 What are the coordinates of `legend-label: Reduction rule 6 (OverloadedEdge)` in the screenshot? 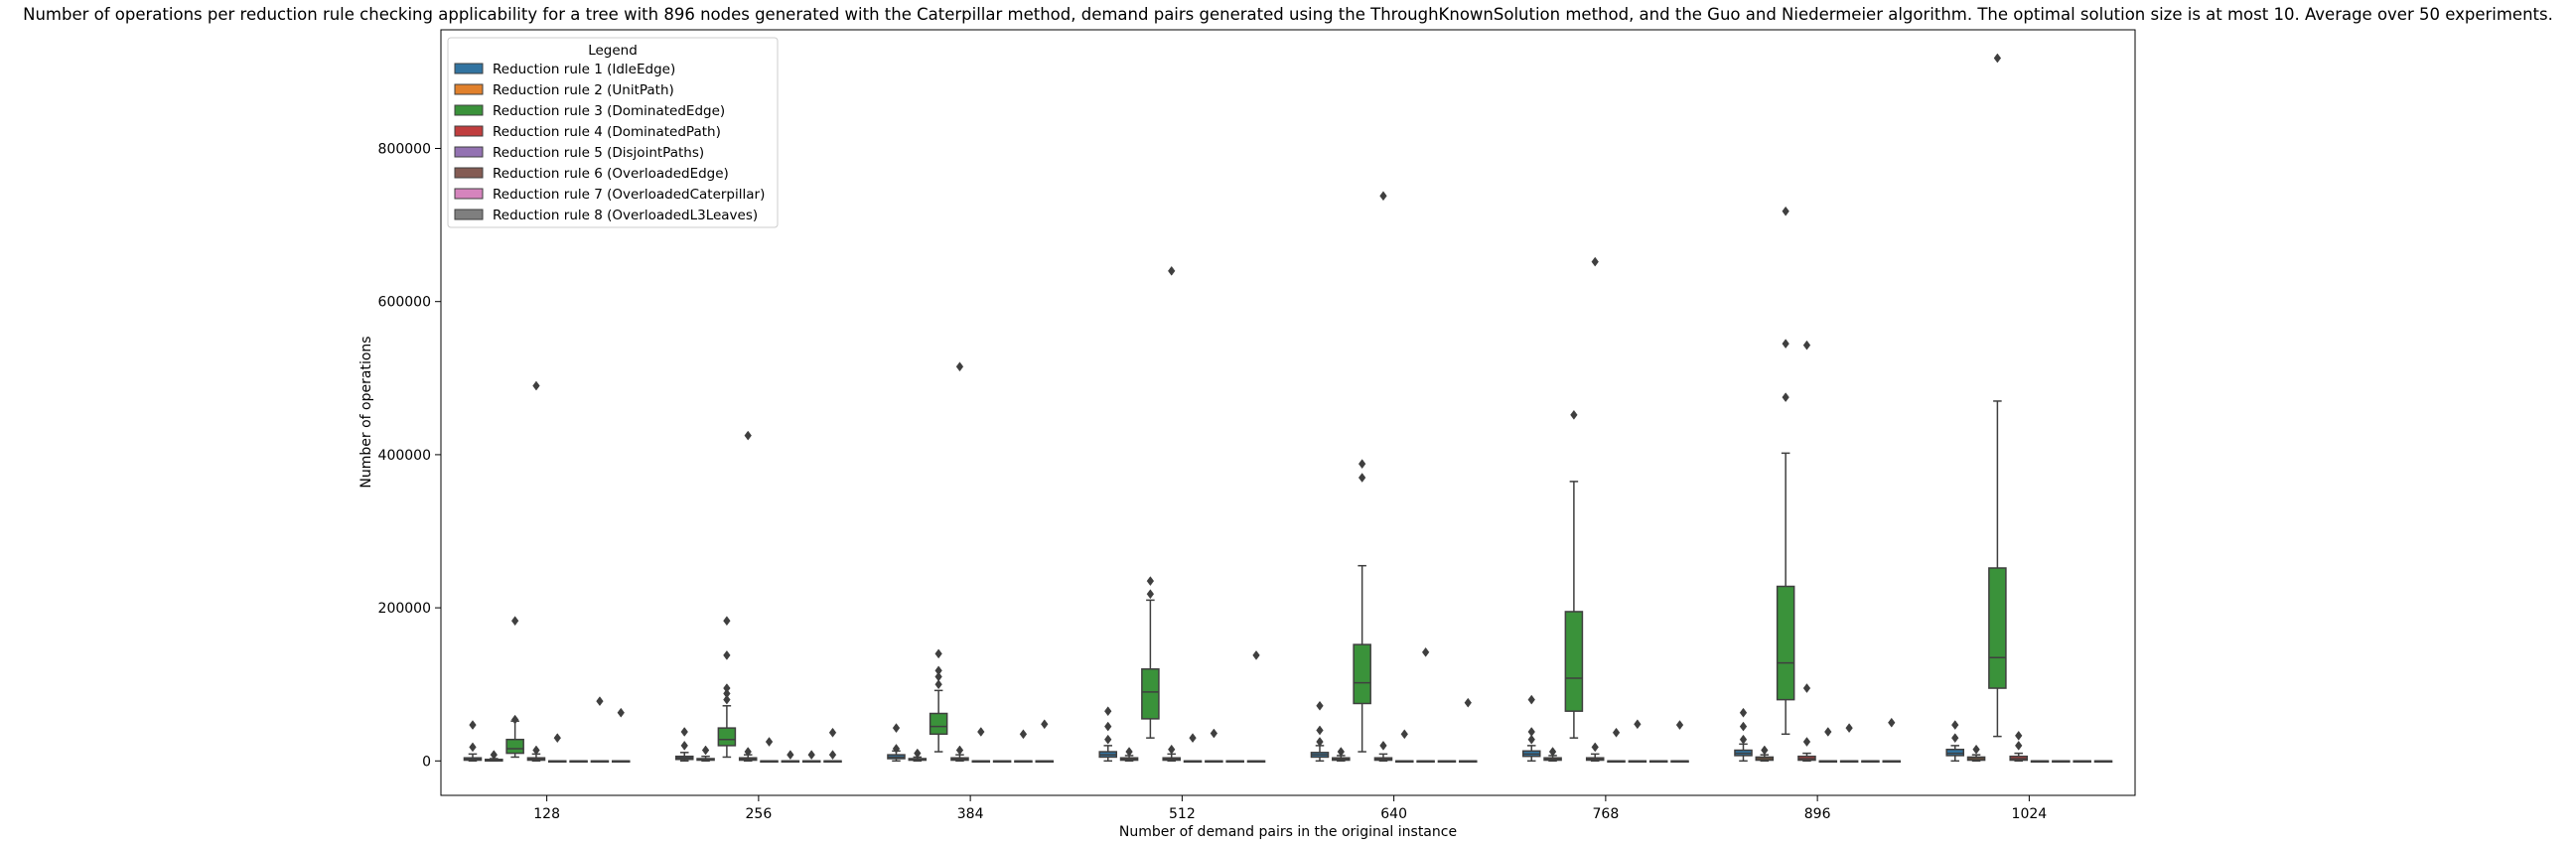 It's located at (611, 174).